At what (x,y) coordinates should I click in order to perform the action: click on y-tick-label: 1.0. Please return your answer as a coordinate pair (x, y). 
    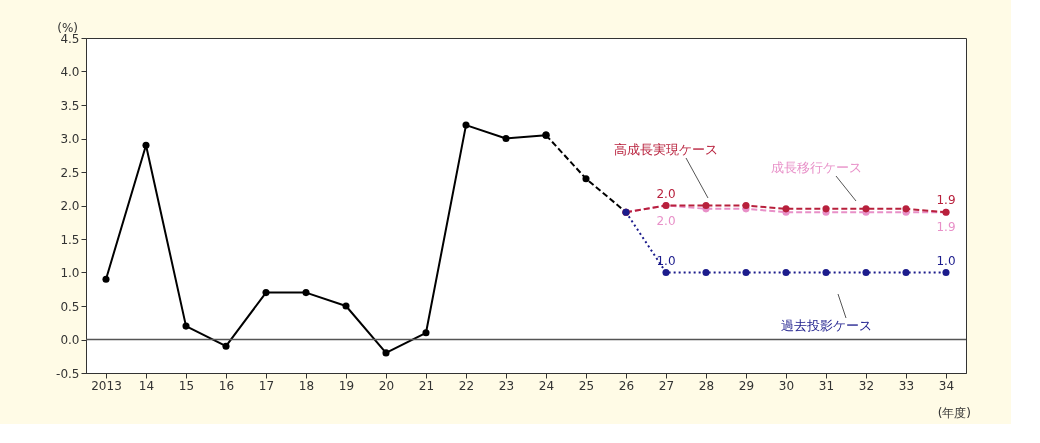
    Looking at the image, I should click on (70, 273).